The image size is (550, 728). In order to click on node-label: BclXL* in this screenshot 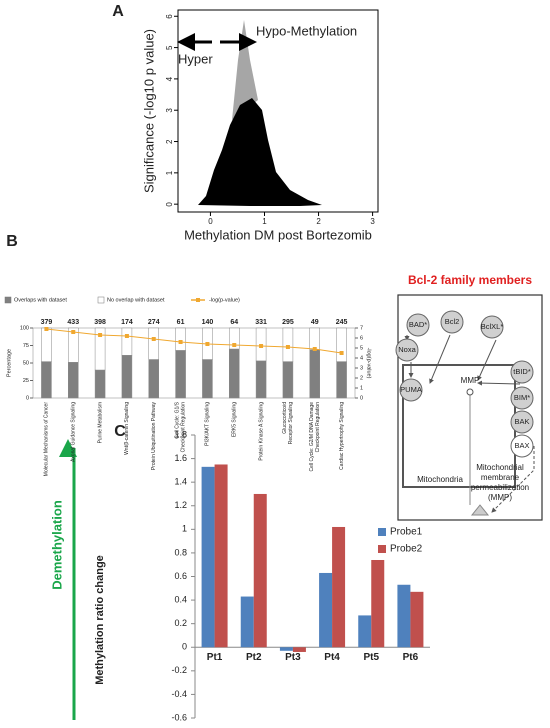, I will do `click(492, 326)`.